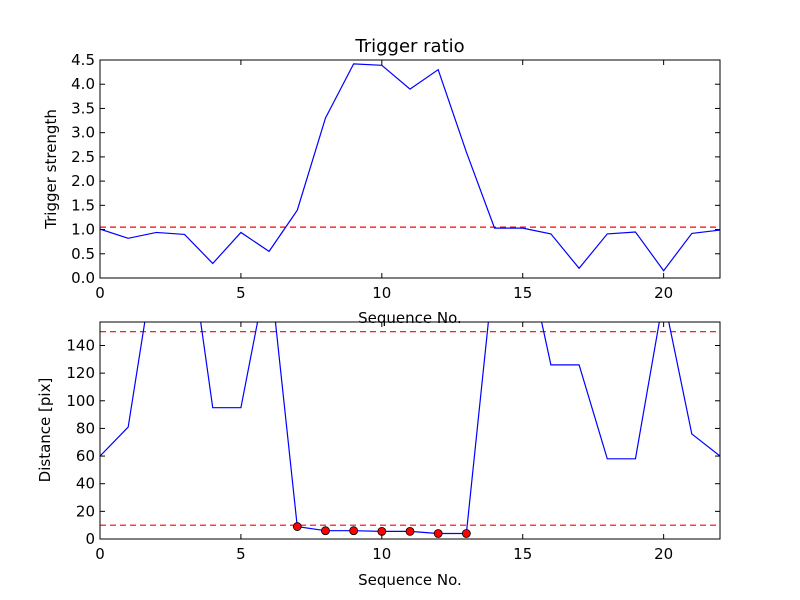  I want to click on y-tick-label: 4.0, so click(83, 84).